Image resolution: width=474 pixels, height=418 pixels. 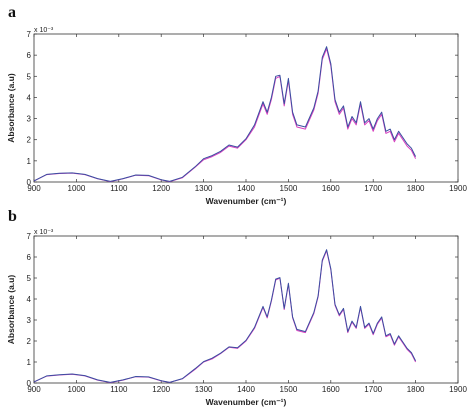 I want to click on panel-label-a: a, so click(x=12, y=12).